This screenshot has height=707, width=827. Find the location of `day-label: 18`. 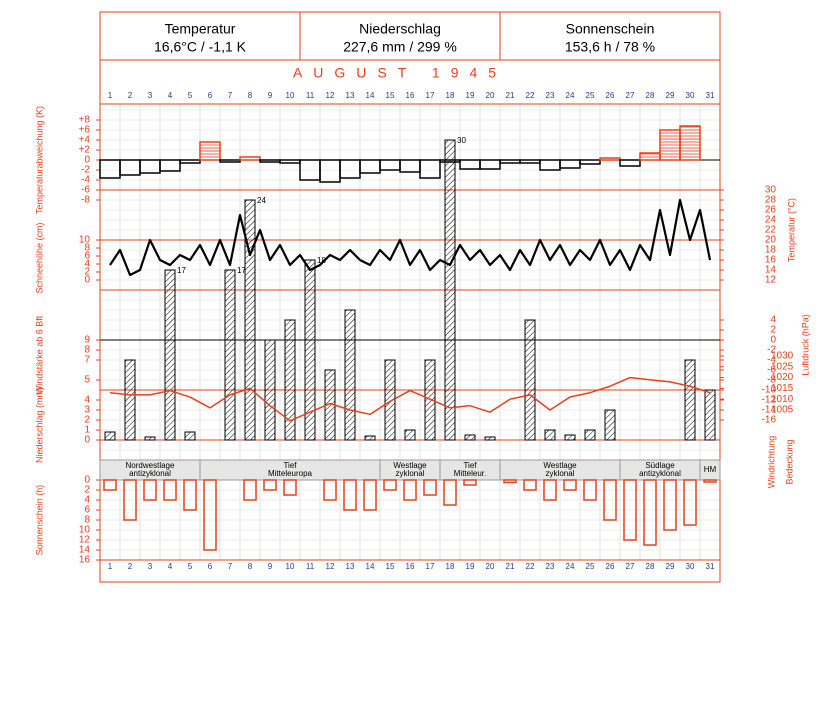

day-label: 18 is located at coordinates (450, 95).